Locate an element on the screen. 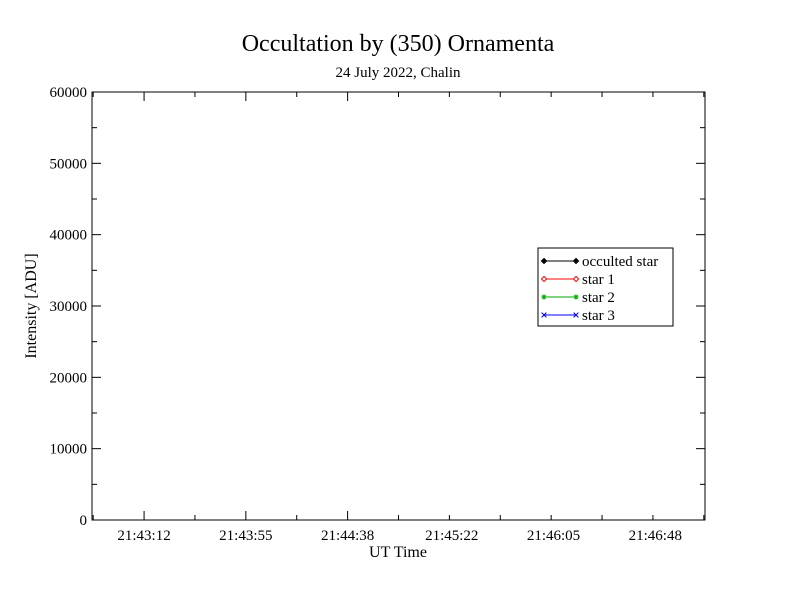 The image size is (792, 612). y-tick-label: 20000 is located at coordinates (69, 378).